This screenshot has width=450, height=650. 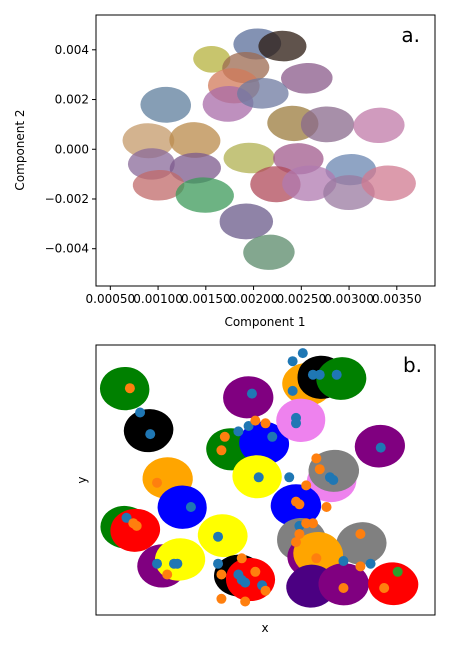 I want to click on panel-a-label: a., so click(x=410, y=35).